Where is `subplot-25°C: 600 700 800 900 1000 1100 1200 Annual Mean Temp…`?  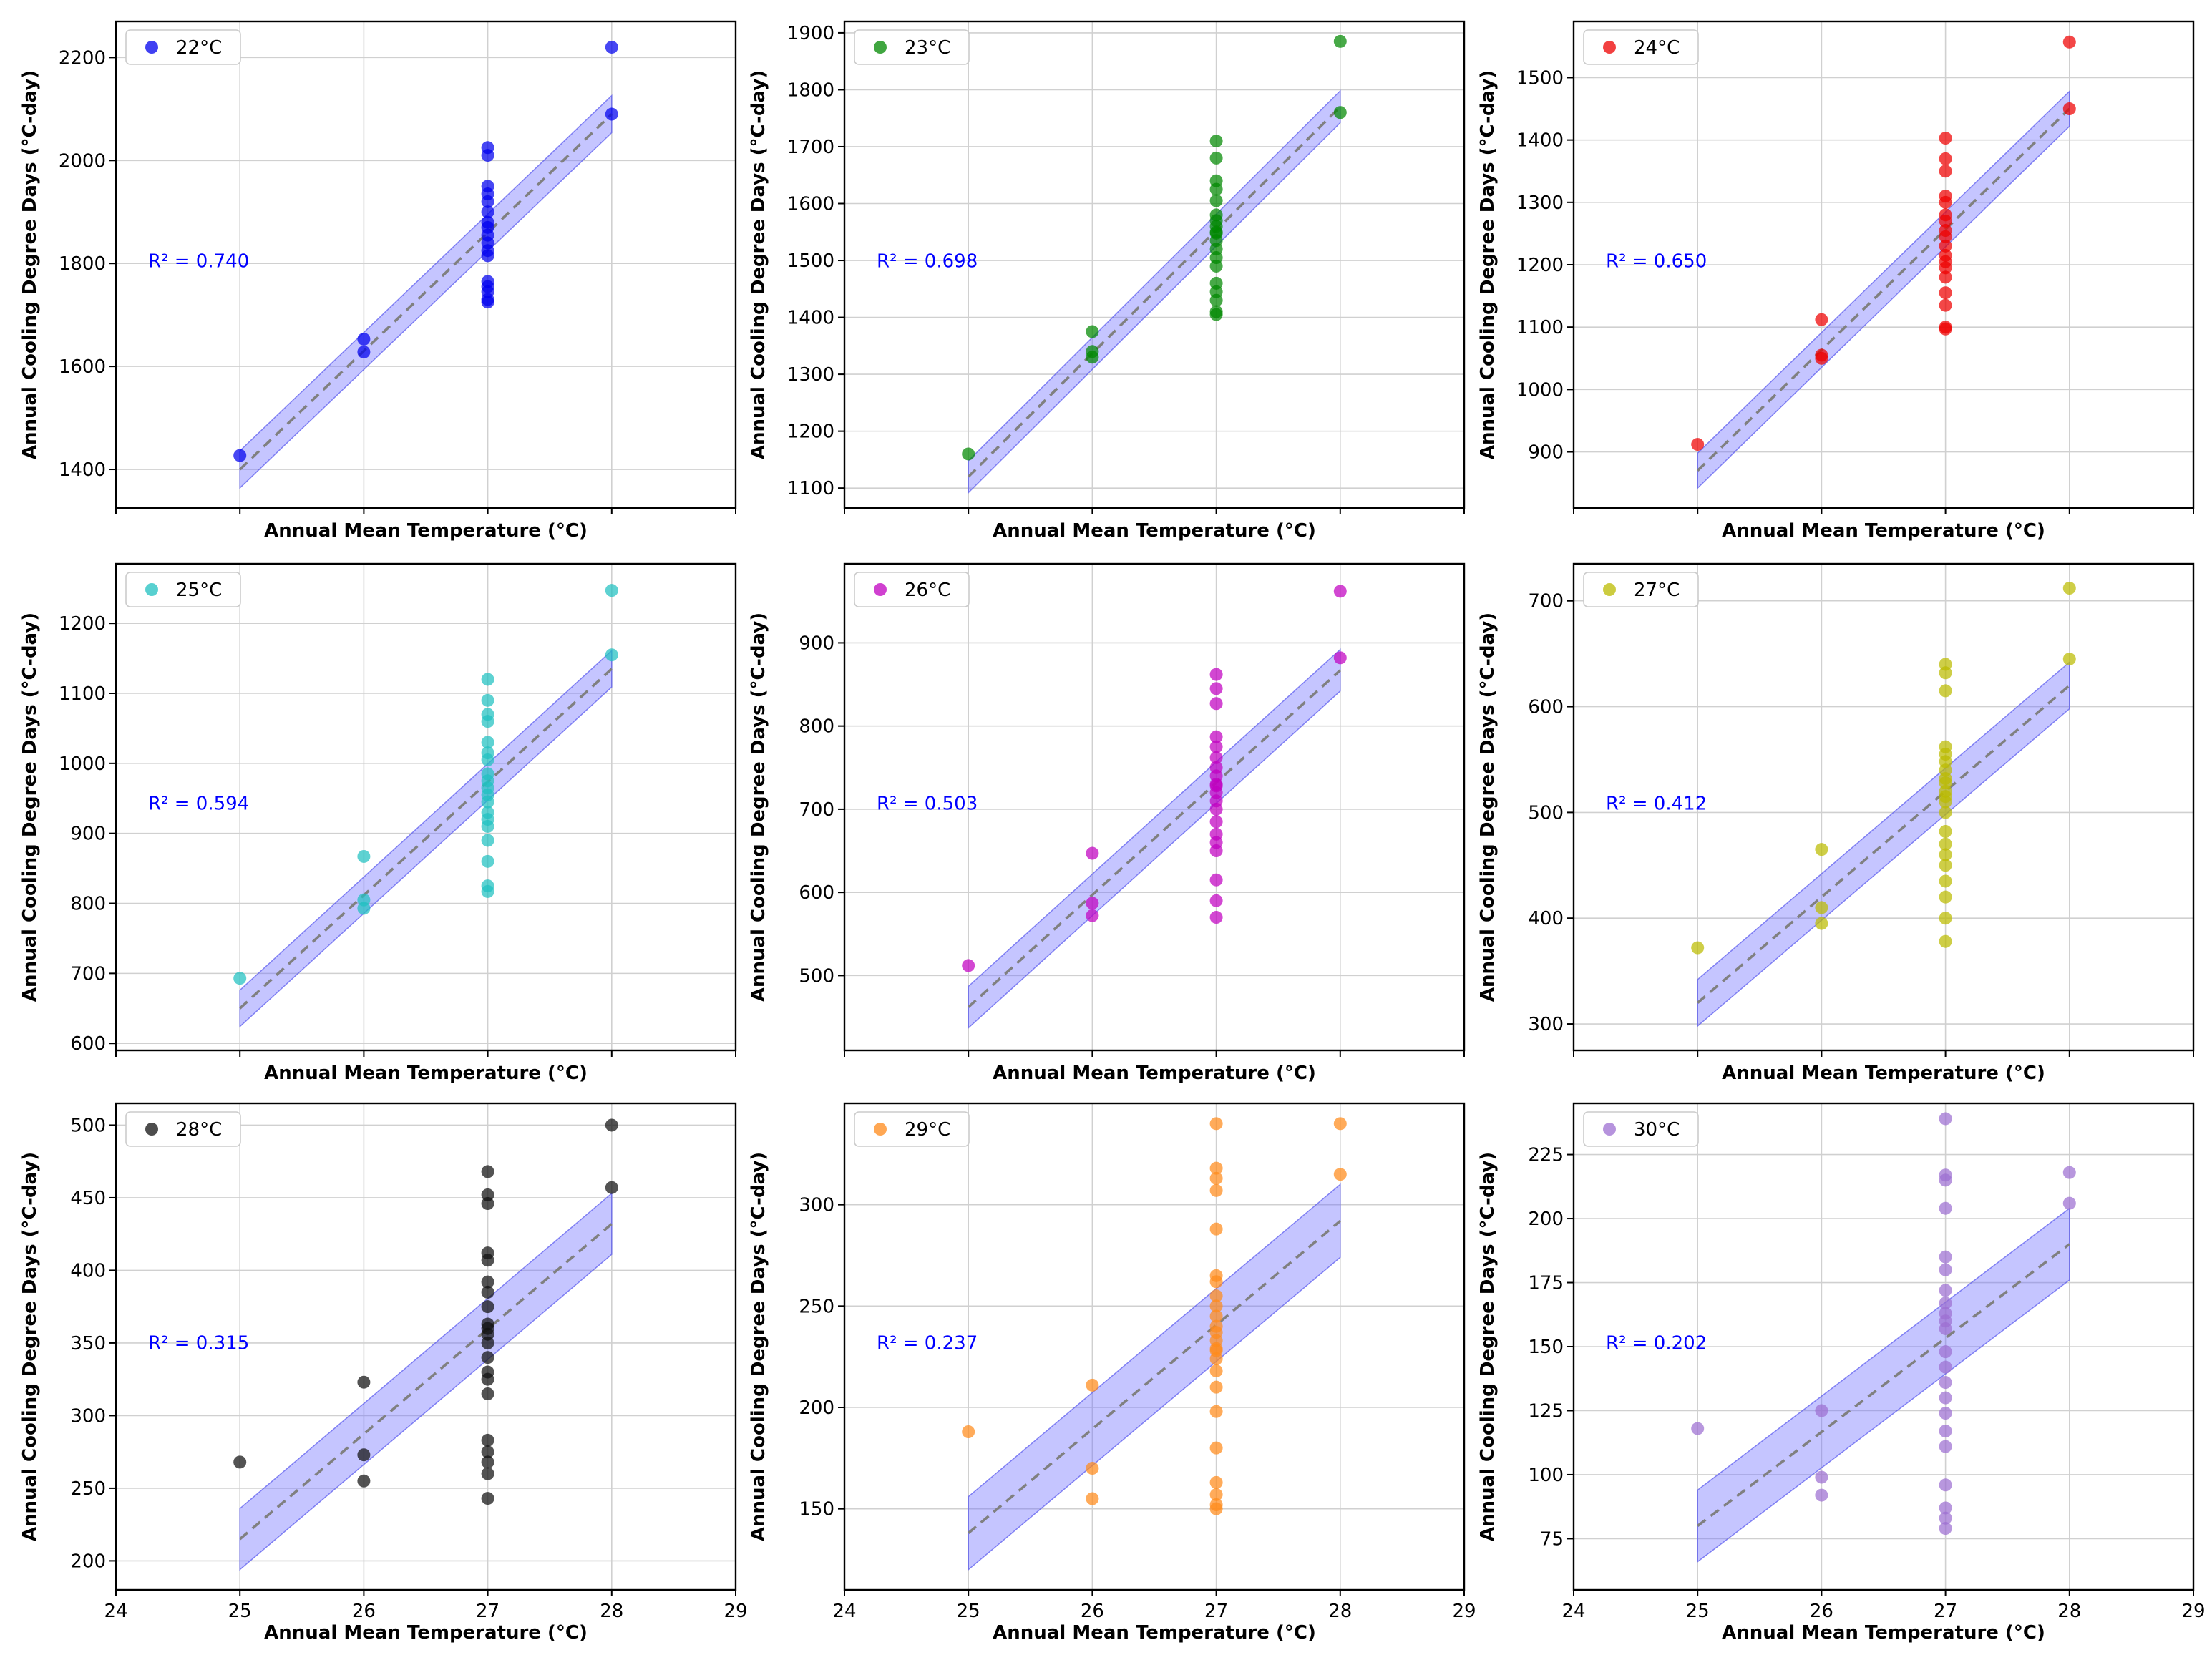
subplot-25°C: 600 700 800 900 1000 1100 1200 Annual Mean Temp… is located at coordinates (378, 823).